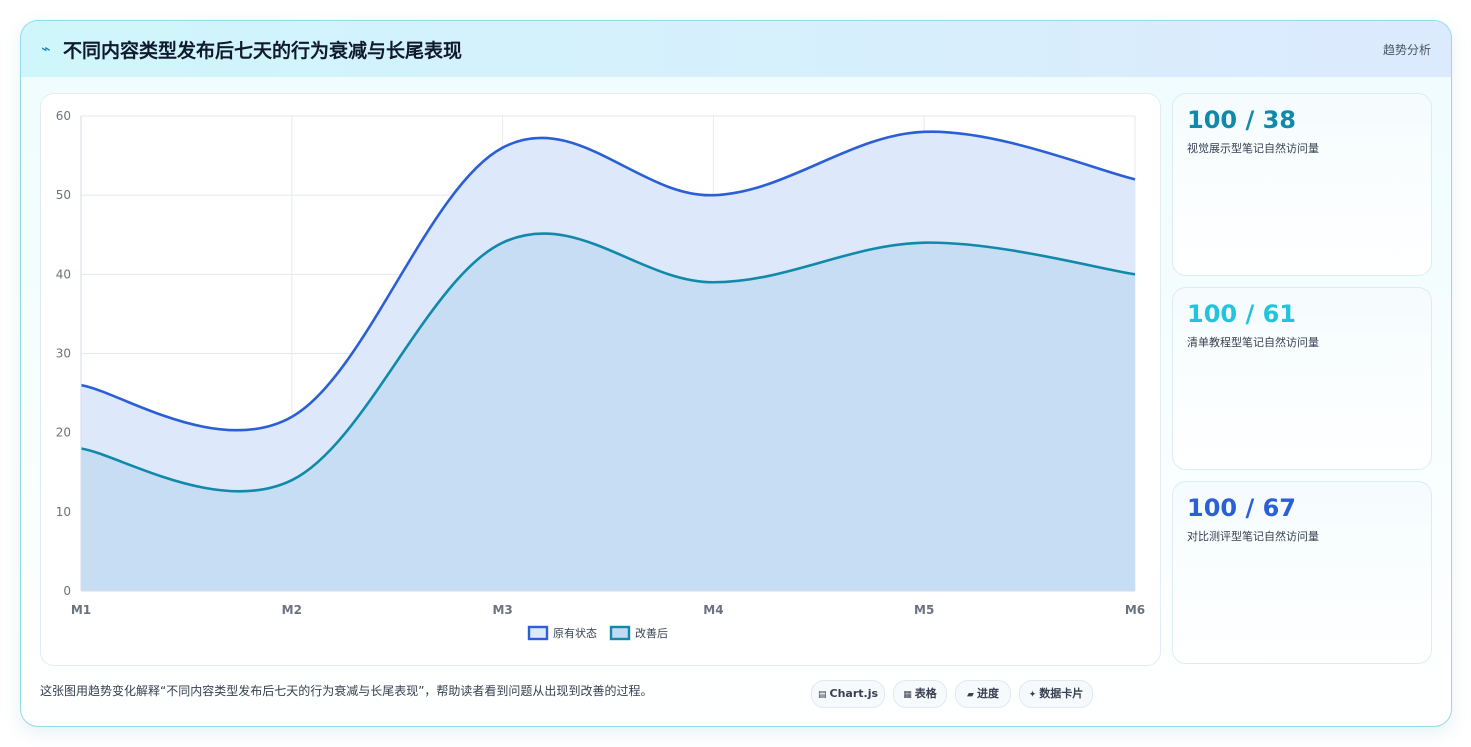 Image resolution: width=1471 pixels, height=747 pixels. I want to click on y-tick-label: 30, so click(63, 354).